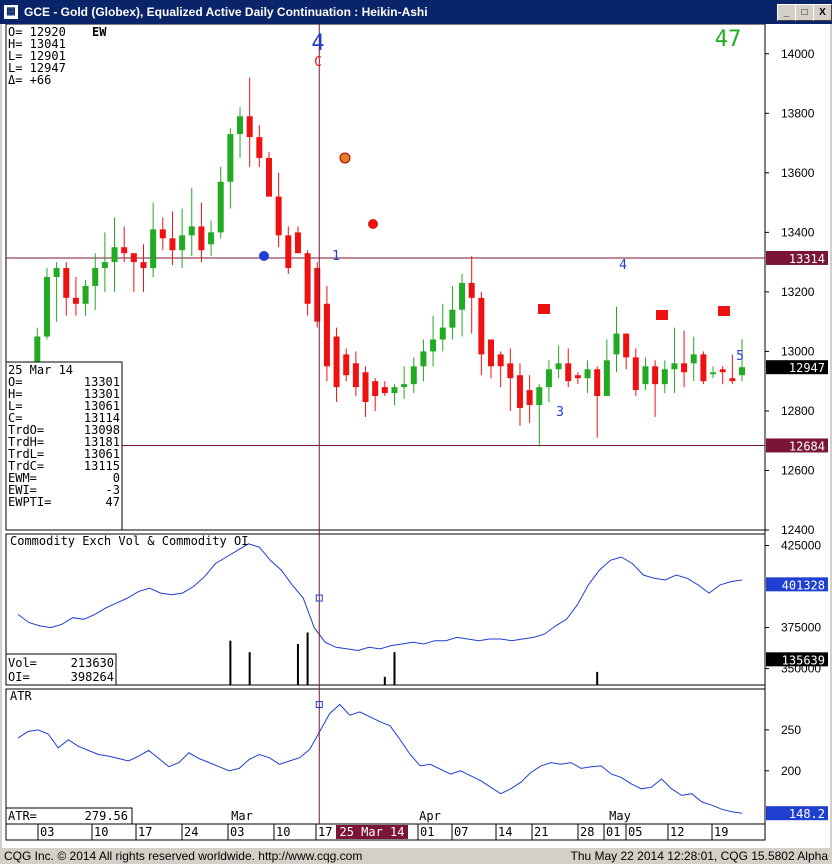 The height and width of the screenshot is (864, 832). Describe the element at coordinates (385, 756) in the screenshot. I see `atr-panel` at that location.